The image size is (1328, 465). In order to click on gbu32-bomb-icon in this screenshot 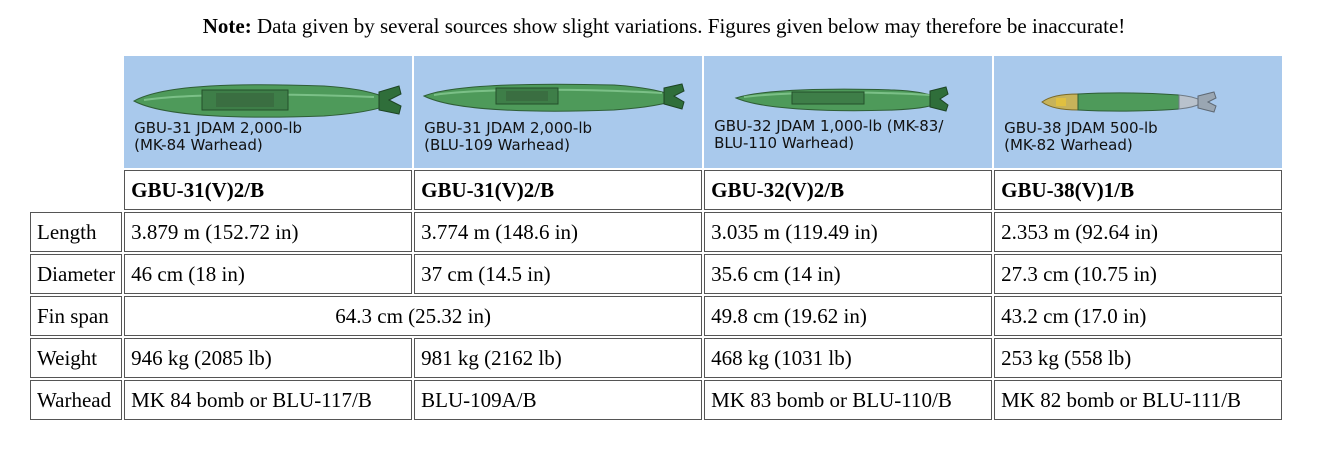, I will do `click(841, 99)`.